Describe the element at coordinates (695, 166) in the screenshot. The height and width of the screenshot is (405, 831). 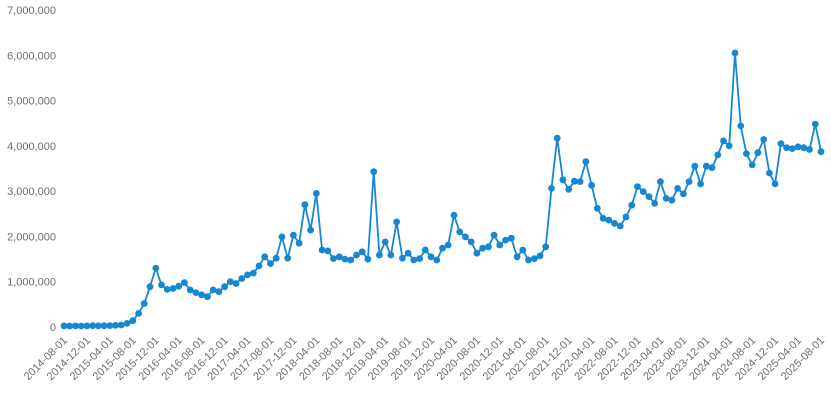
I see `data-point: 2023-10-01: 3,550,000` at that location.